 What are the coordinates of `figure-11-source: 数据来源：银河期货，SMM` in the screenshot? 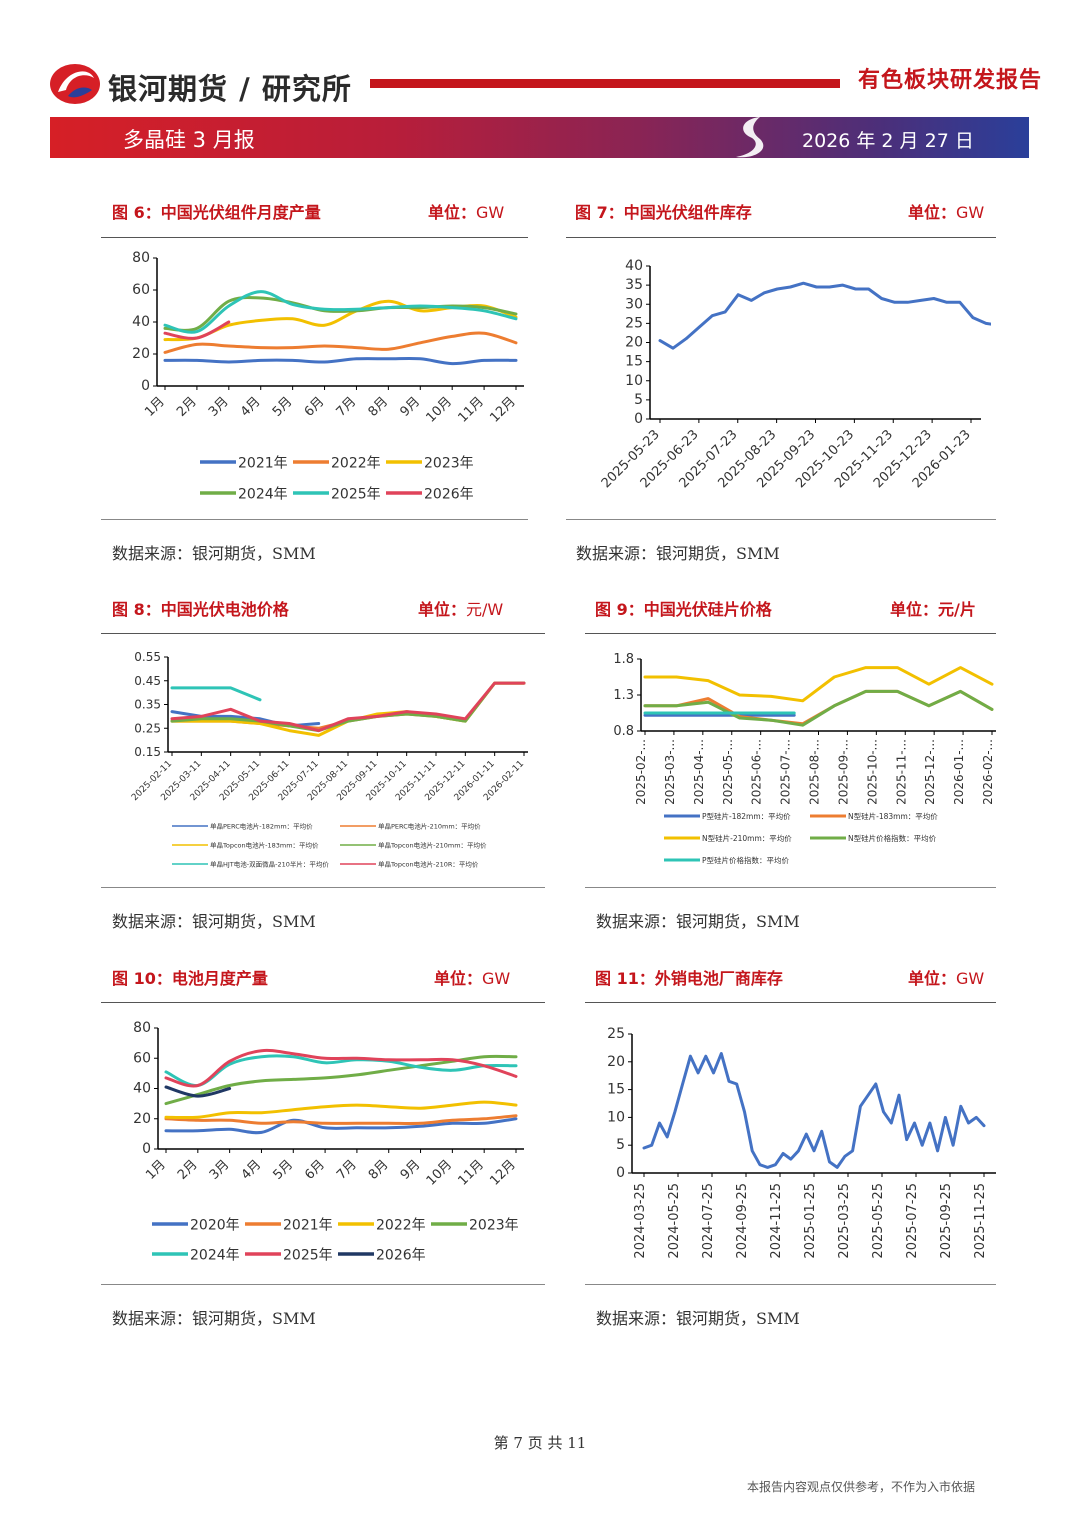 It's located at (698, 1318).